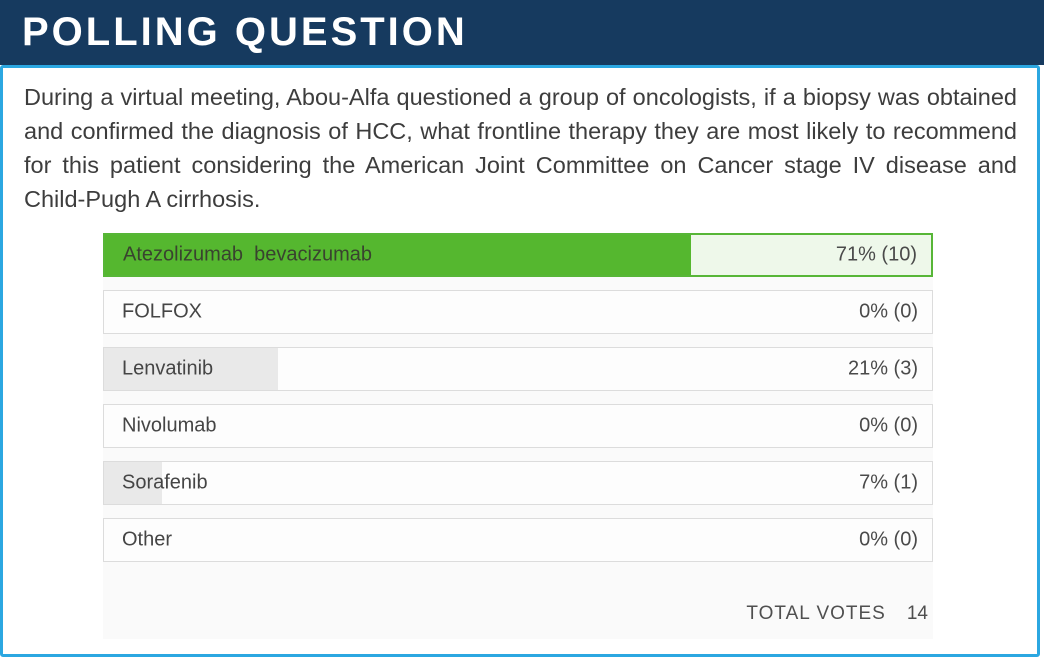 This screenshot has width=1044, height=664. I want to click on poll-option-label: Atezolizumab bevacizumab, so click(248, 254).